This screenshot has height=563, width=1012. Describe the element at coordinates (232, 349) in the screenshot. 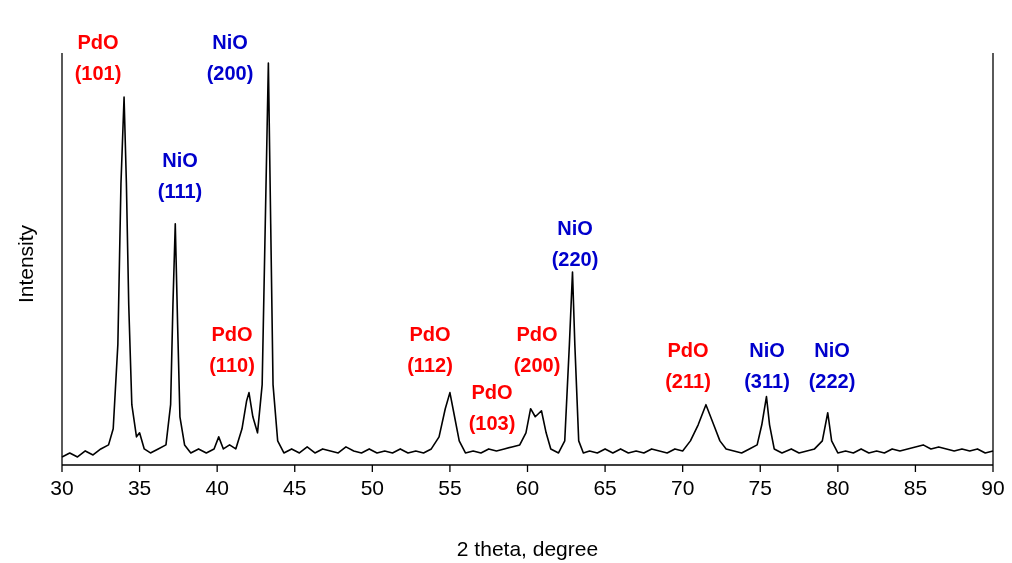

I see `annotation: PdO (110)` at that location.